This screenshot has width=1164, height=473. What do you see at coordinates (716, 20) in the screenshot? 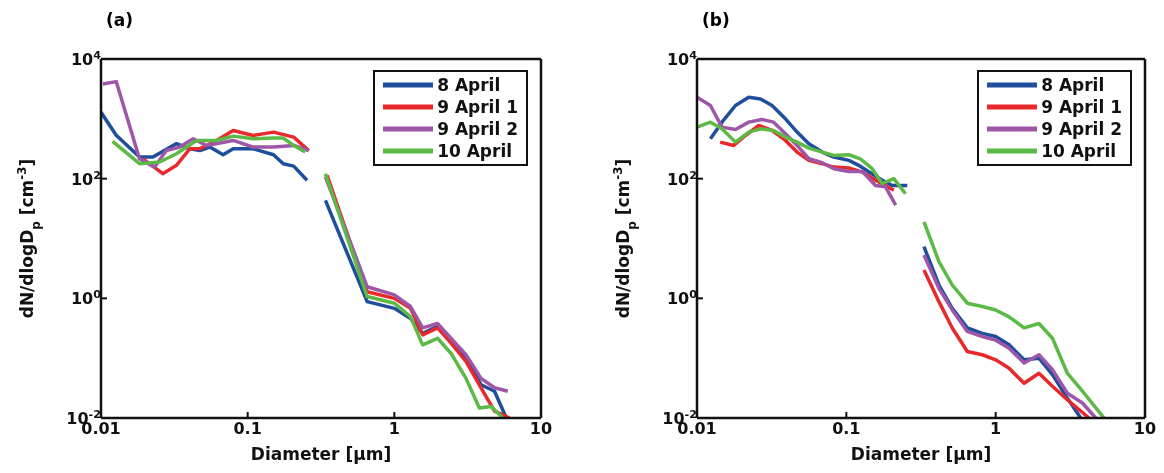
I see `chart-title: (b)` at bounding box center [716, 20].